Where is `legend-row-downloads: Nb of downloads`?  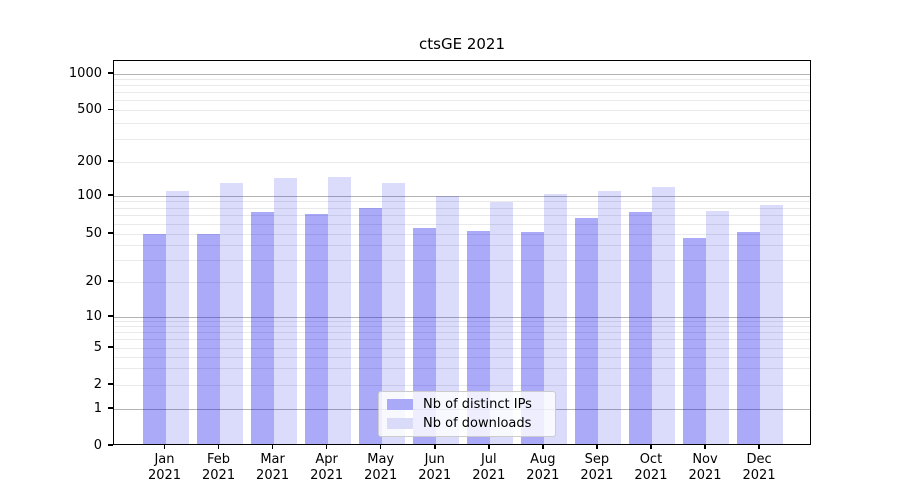 legend-row-downloads: Nb of downloads is located at coordinates (467, 423).